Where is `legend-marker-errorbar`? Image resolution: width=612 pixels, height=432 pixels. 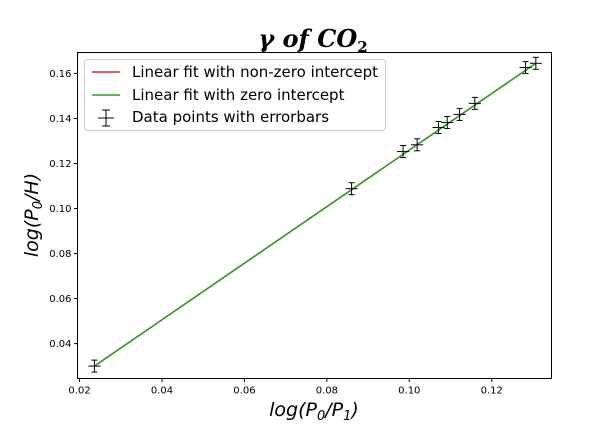 legend-marker-errorbar is located at coordinates (106, 118).